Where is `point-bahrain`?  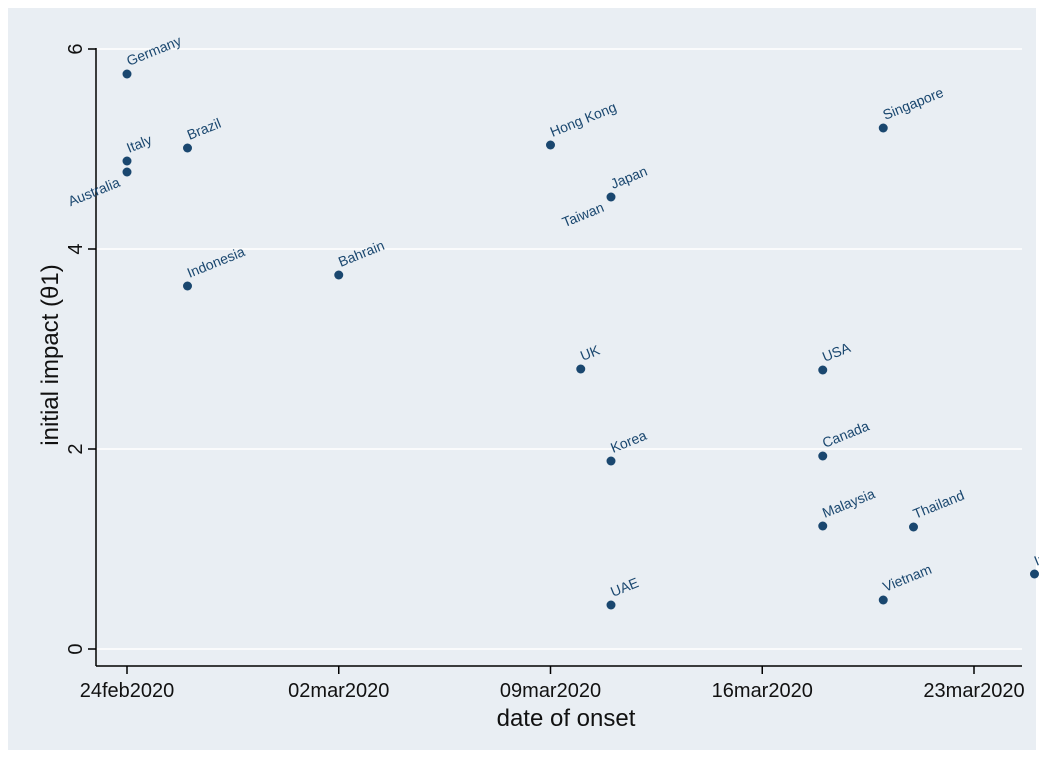
point-bahrain is located at coordinates (339, 275).